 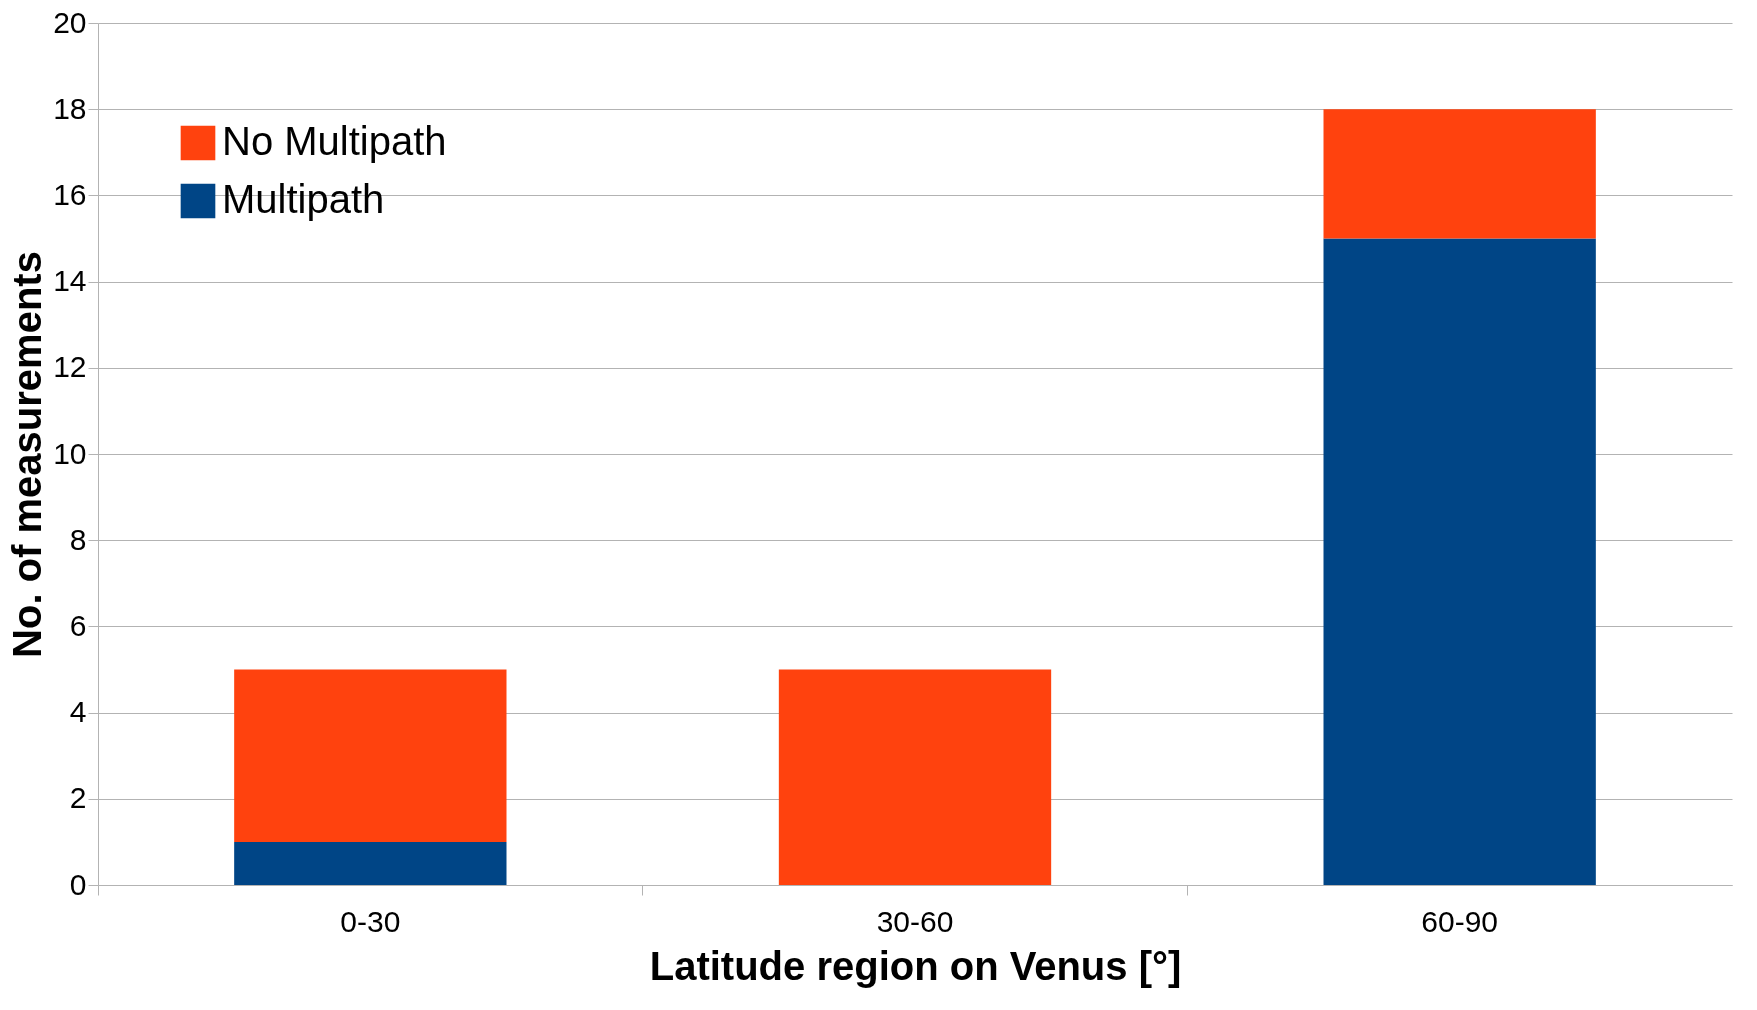 What do you see at coordinates (78, 712) in the screenshot?
I see `y-tick-label: 4` at bounding box center [78, 712].